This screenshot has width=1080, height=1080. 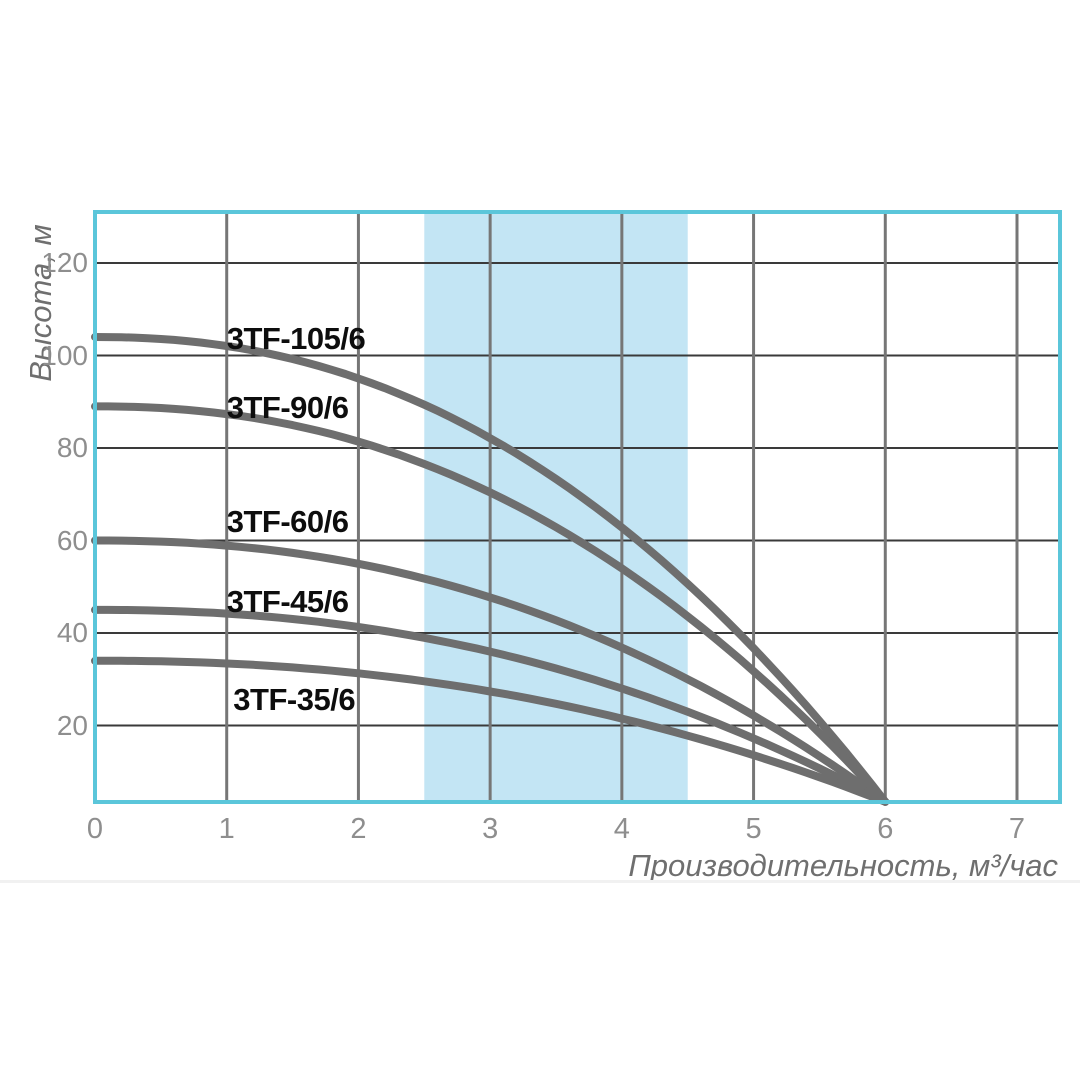 I want to click on series-label-3TF-90-6: 3TF-90/6, so click(x=287, y=408).